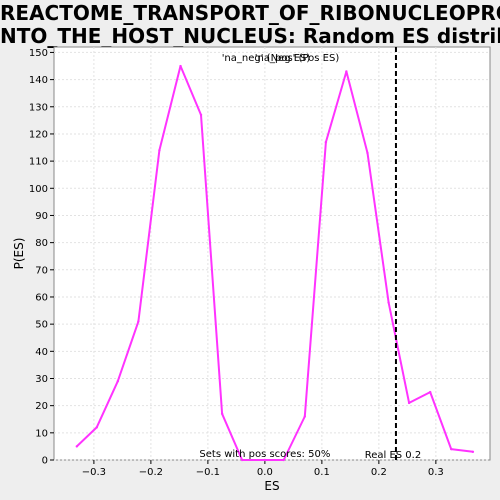  What do you see at coordinates (41, 325) in the screenshot?
I see `y-tick-label: 50` at bounding box center [41, 325].